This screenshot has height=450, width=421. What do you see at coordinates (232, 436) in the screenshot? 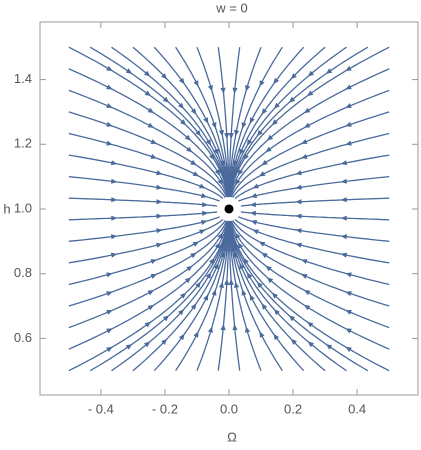
I see `x-axis-label: Ω` at bounding box center [232, 436].